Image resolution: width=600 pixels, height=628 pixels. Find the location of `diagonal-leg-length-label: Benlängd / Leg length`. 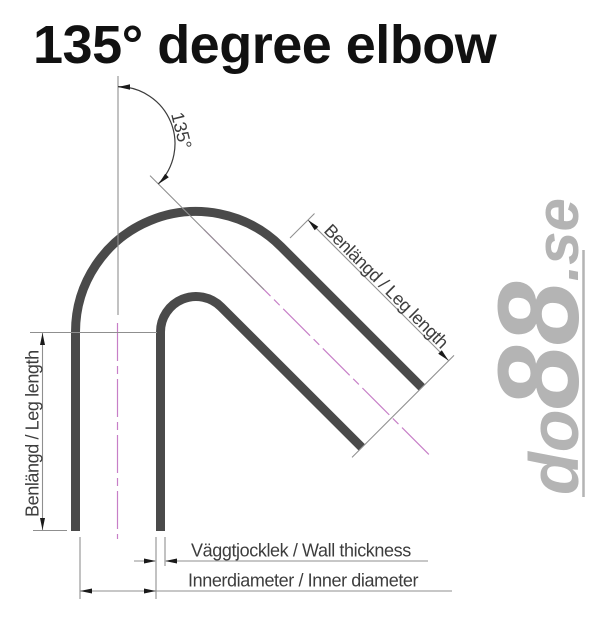

diagonal-leg-length-label: Benlängd / Leg length is located at coordinates (386, 286).